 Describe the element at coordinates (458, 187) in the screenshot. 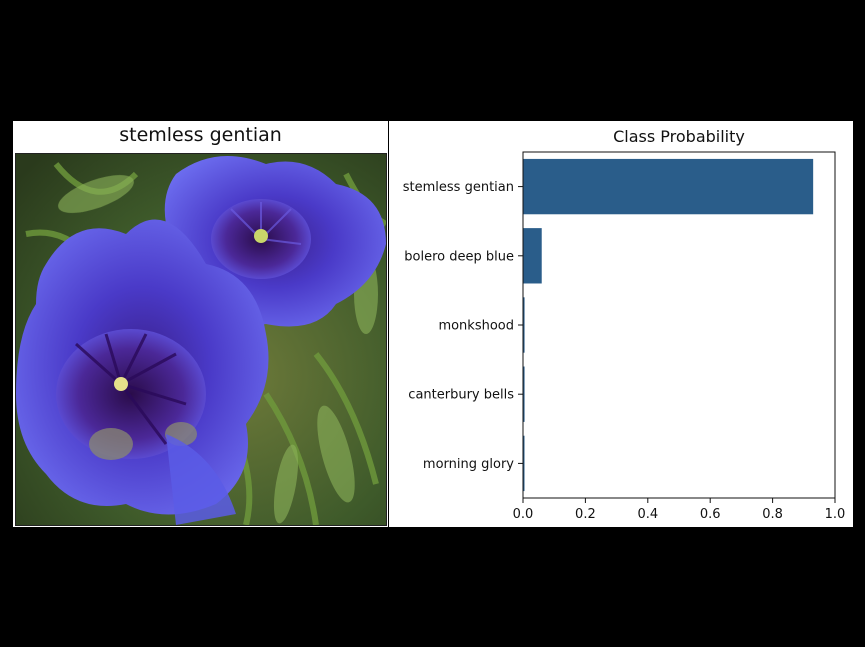

I see `y-tick-label-0: stemless gentian` at that location.